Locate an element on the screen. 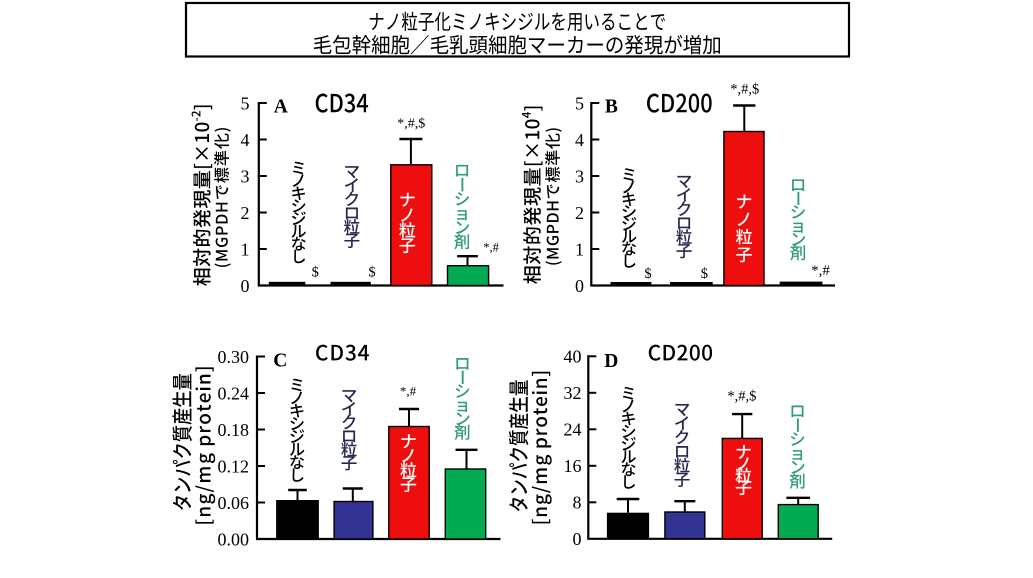 The width and height of the screenshot is (1033, 578). svg-text: A is located at coordinates (281, 107).